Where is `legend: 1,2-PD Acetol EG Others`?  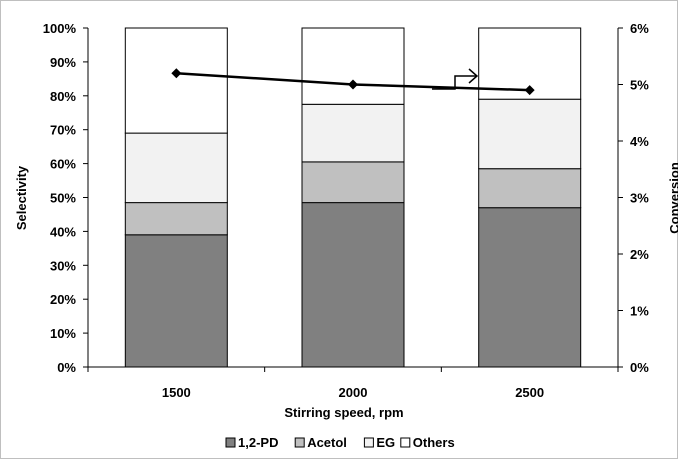
legend: 1,2-PD Acetol EG Others is located at coordinates (340, 442).